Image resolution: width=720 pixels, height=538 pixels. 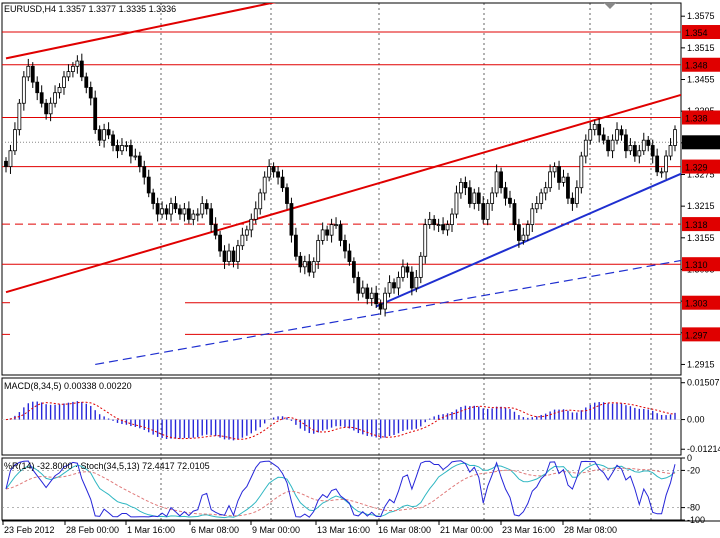 I want to click on shift-marker-icon, so click(x=610, y=6).